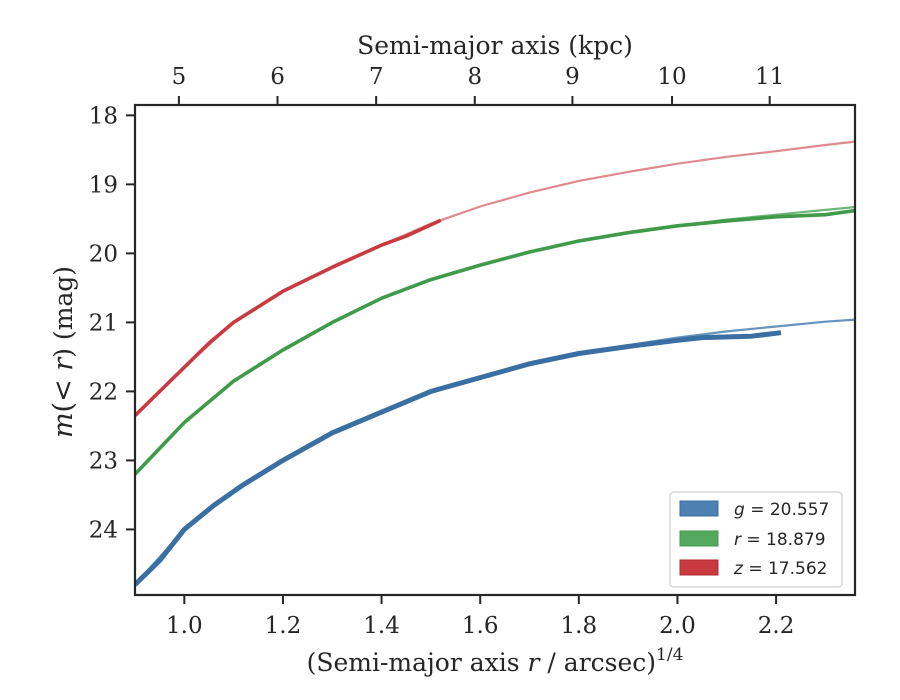 The width and height of the screenshot is (900, 700). Describe the element at coordinates (288, 317) in the screenshot. I see `measured-band-z` at that location.